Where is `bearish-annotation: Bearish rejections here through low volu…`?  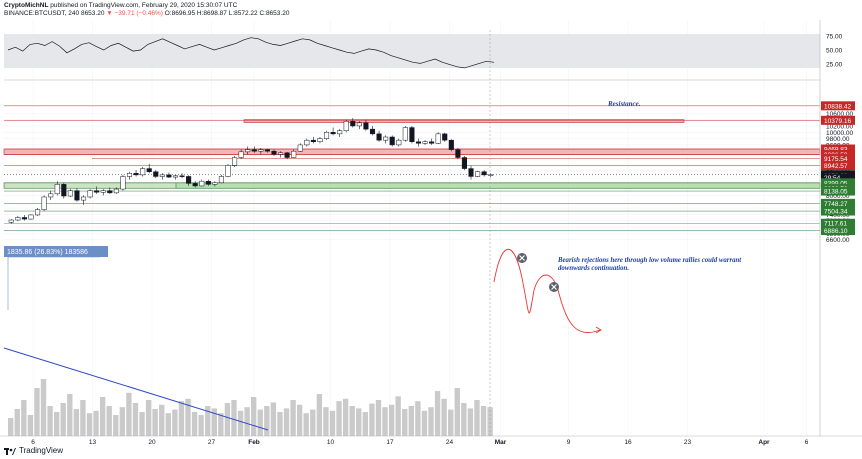
bearish-annotation: Bearish rejections here through low volu… is located at coordinates (650, 264).